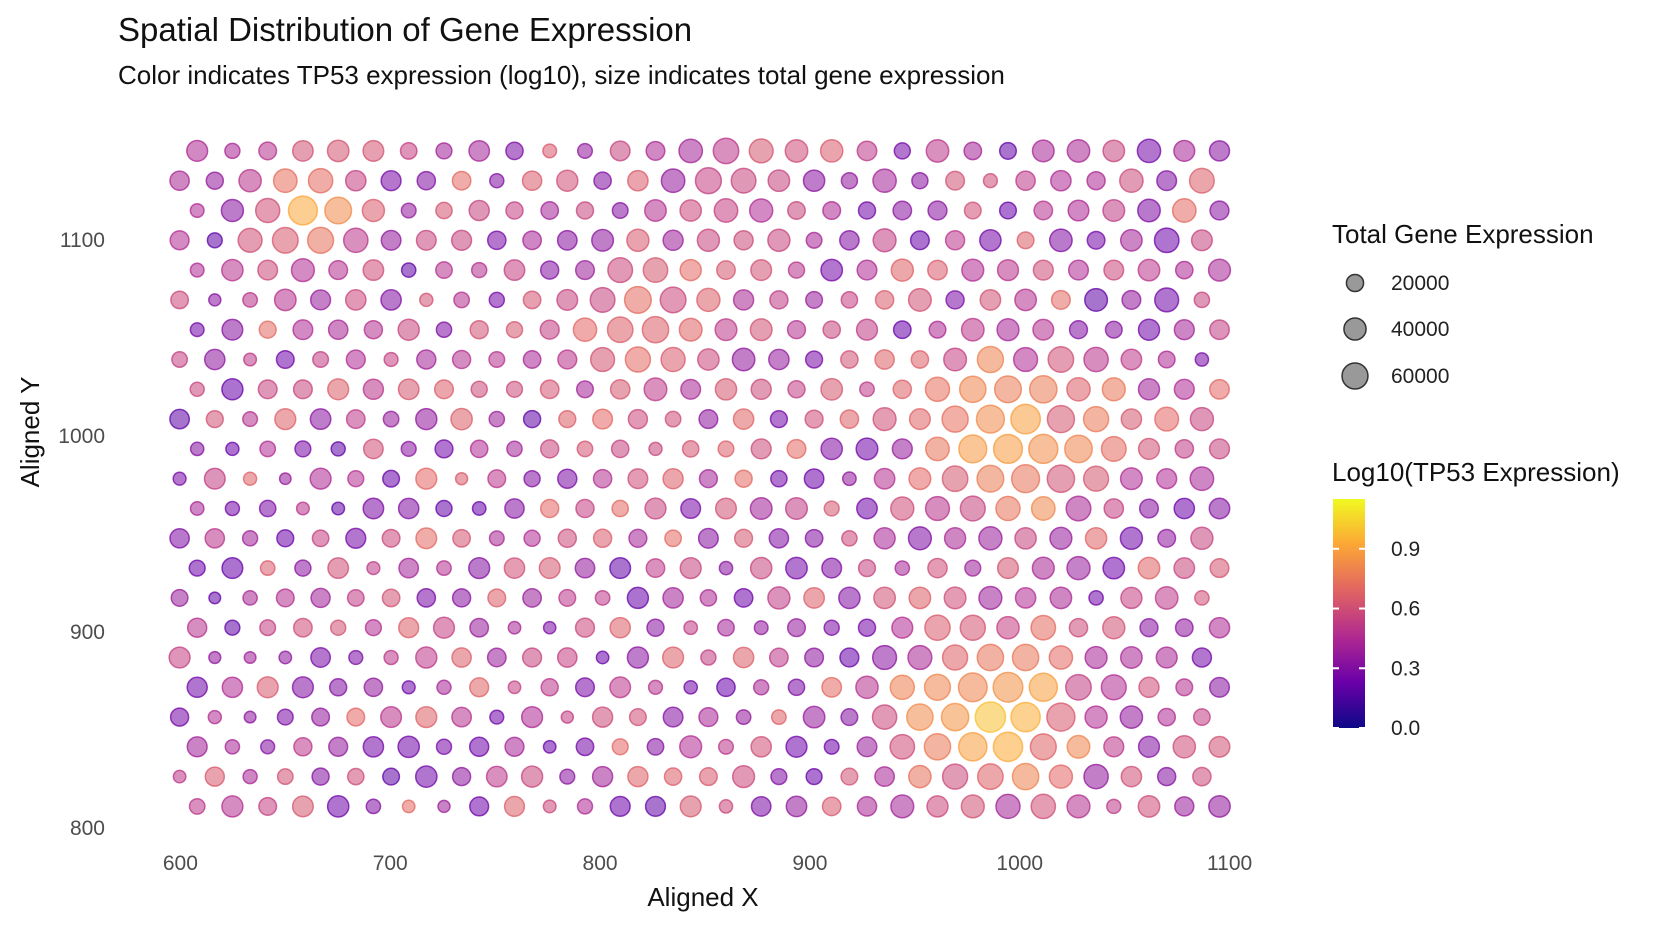 The image size is (1680, 926). Describe the element at coordinates (600, 863) in the screenshot. I see `x-tick-label: 800` at that location.